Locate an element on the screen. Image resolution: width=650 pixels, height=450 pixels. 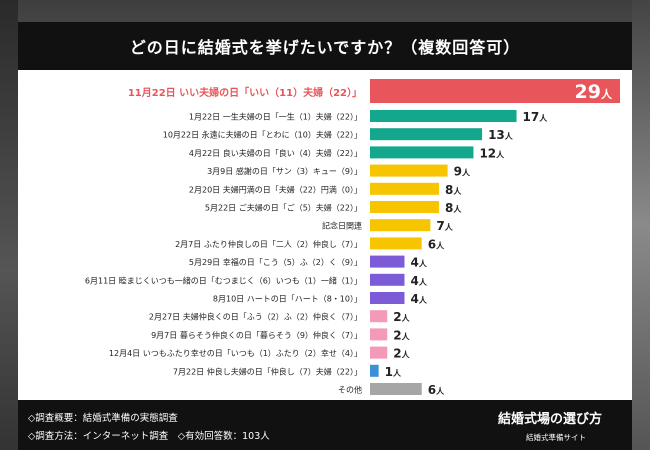
data-label: 13人 is located at coordinates (501, 135).